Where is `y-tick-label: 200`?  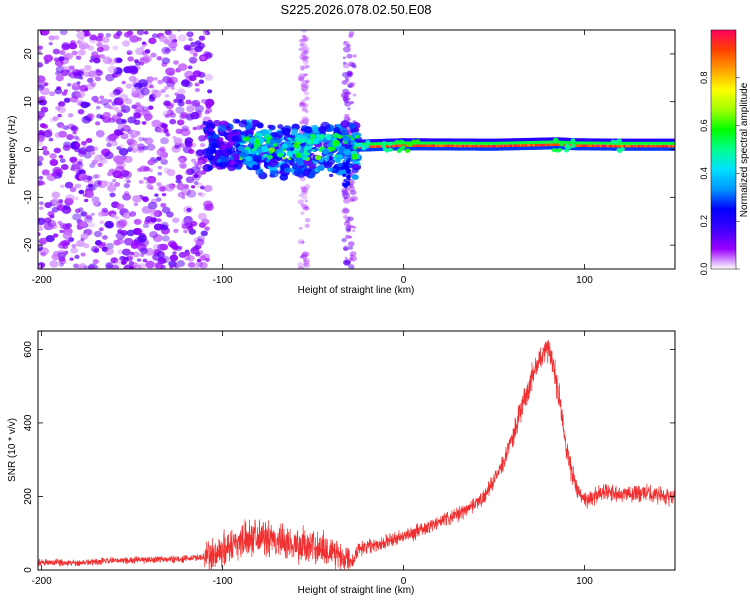
y-tick-label: 200 is located at coordinates (28, 496).